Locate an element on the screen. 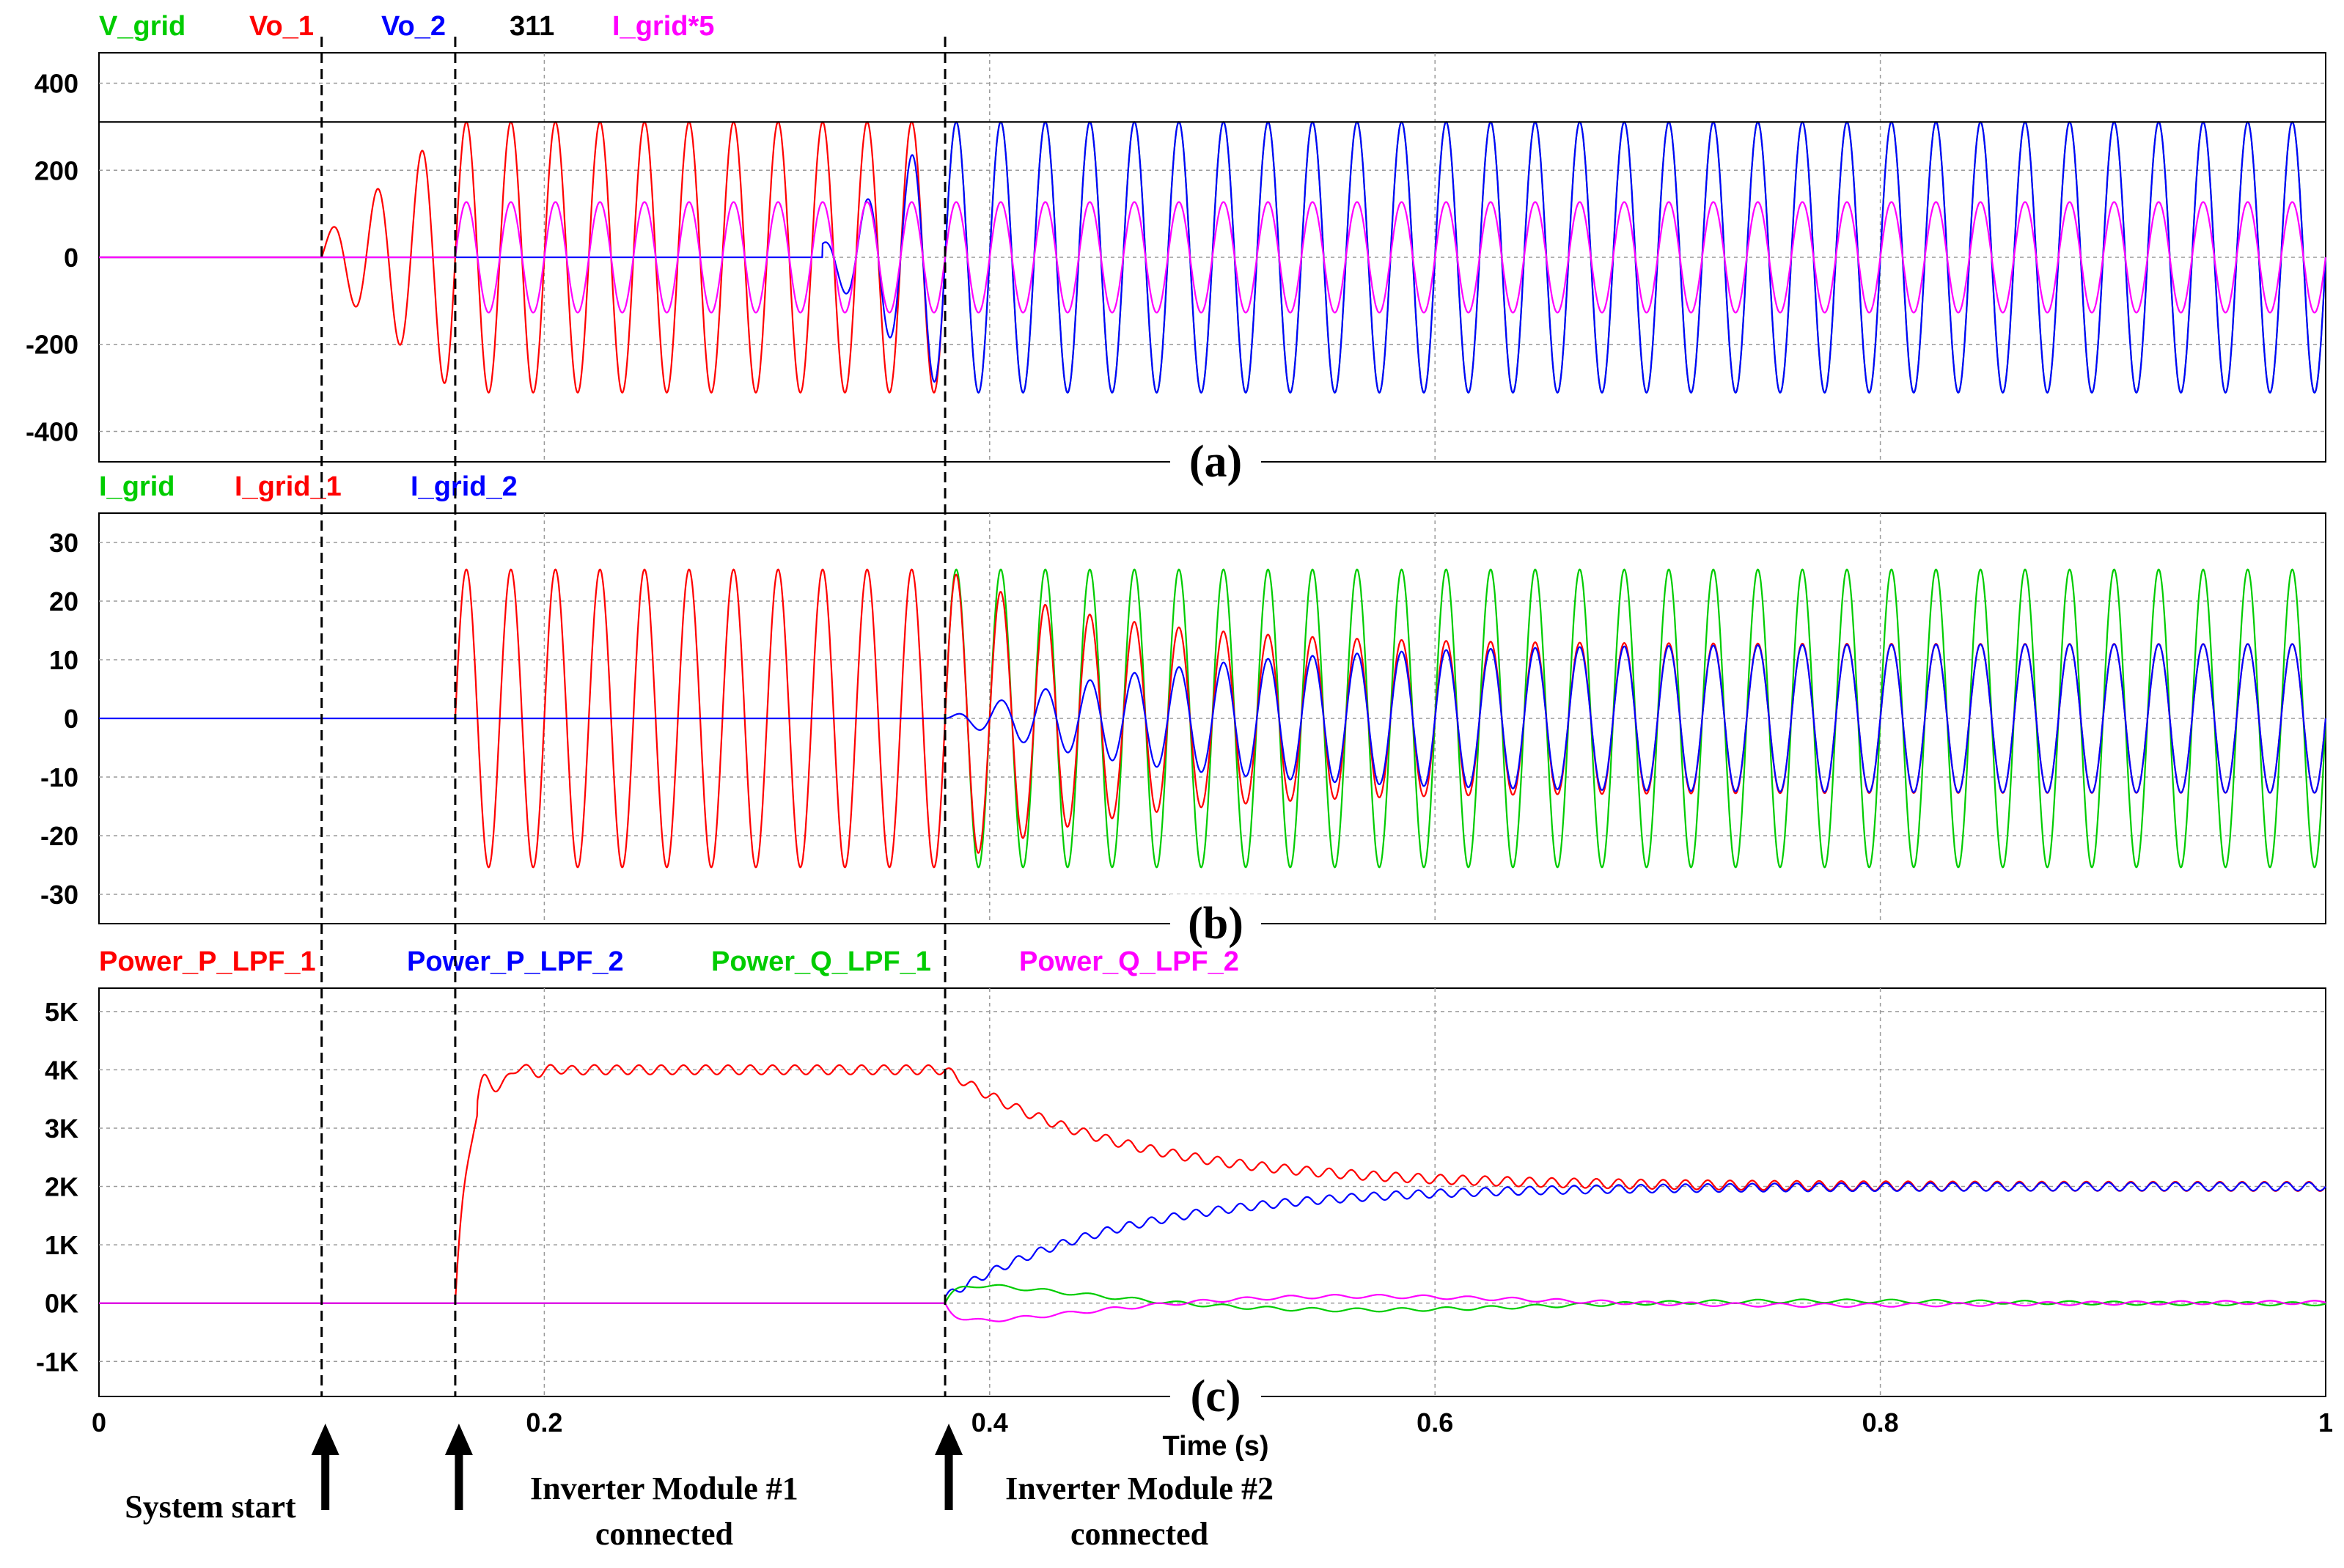  y-tick-label: 1K is located at coordinates (61, 1245).